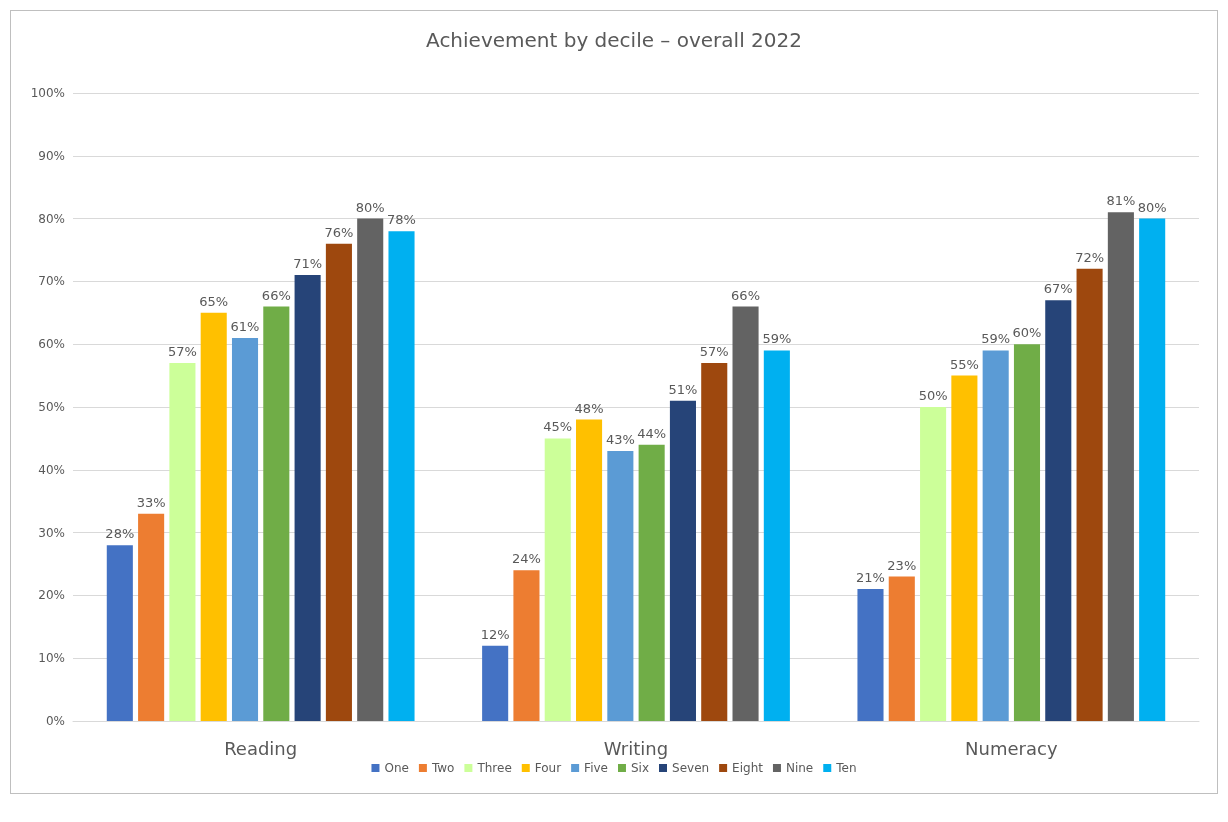 The height and width of the screenshot is (822, 1228). What do you see at coordinates (47, 93) in the screenshot?
I see `y-tick-label: 100%` at bounding box center [47, 93].